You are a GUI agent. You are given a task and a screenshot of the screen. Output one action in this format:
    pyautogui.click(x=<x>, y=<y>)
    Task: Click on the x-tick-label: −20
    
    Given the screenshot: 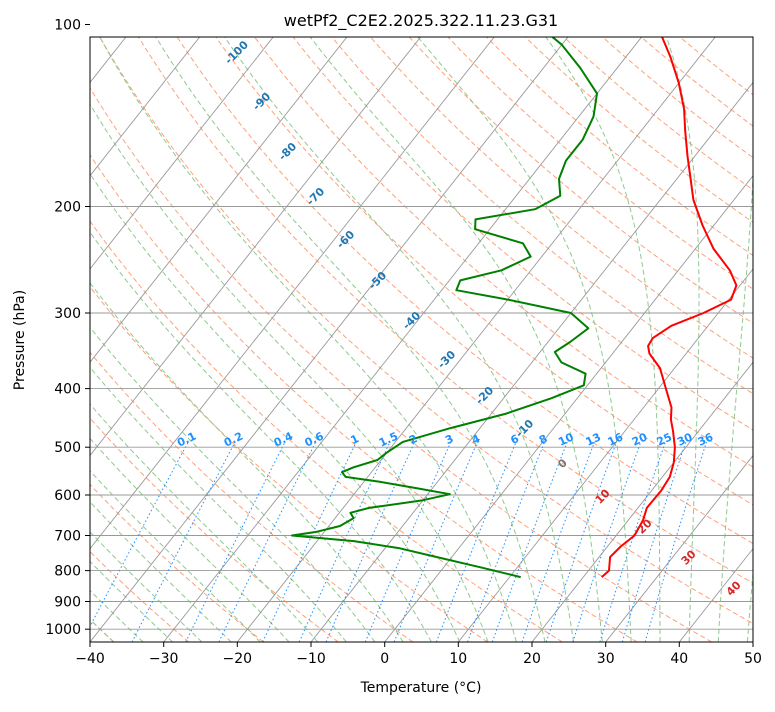 What is the action you would take?
    pyautogui.click(x=238, y=659)
    